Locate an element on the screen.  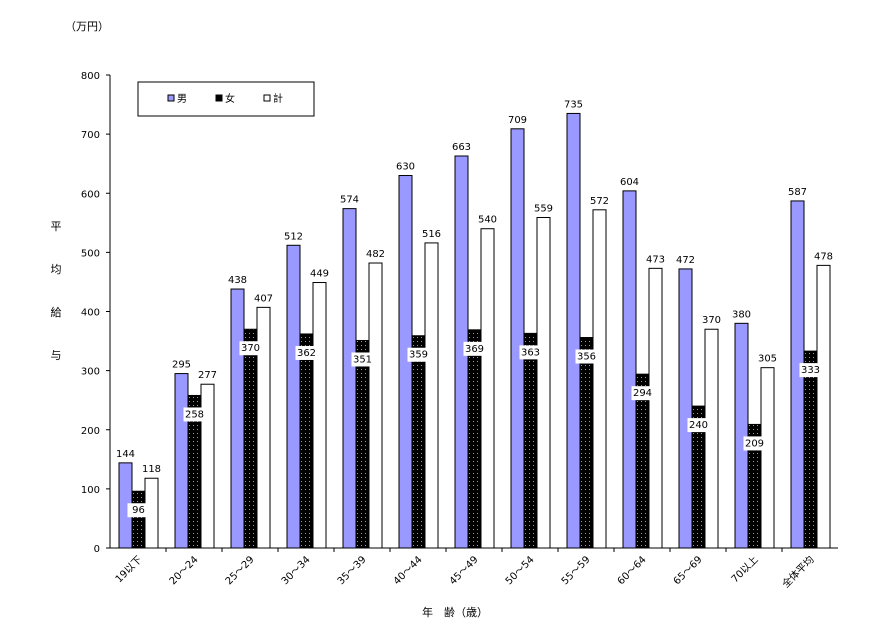
y-tick-label: 700 is located at coordinates (90, 135).